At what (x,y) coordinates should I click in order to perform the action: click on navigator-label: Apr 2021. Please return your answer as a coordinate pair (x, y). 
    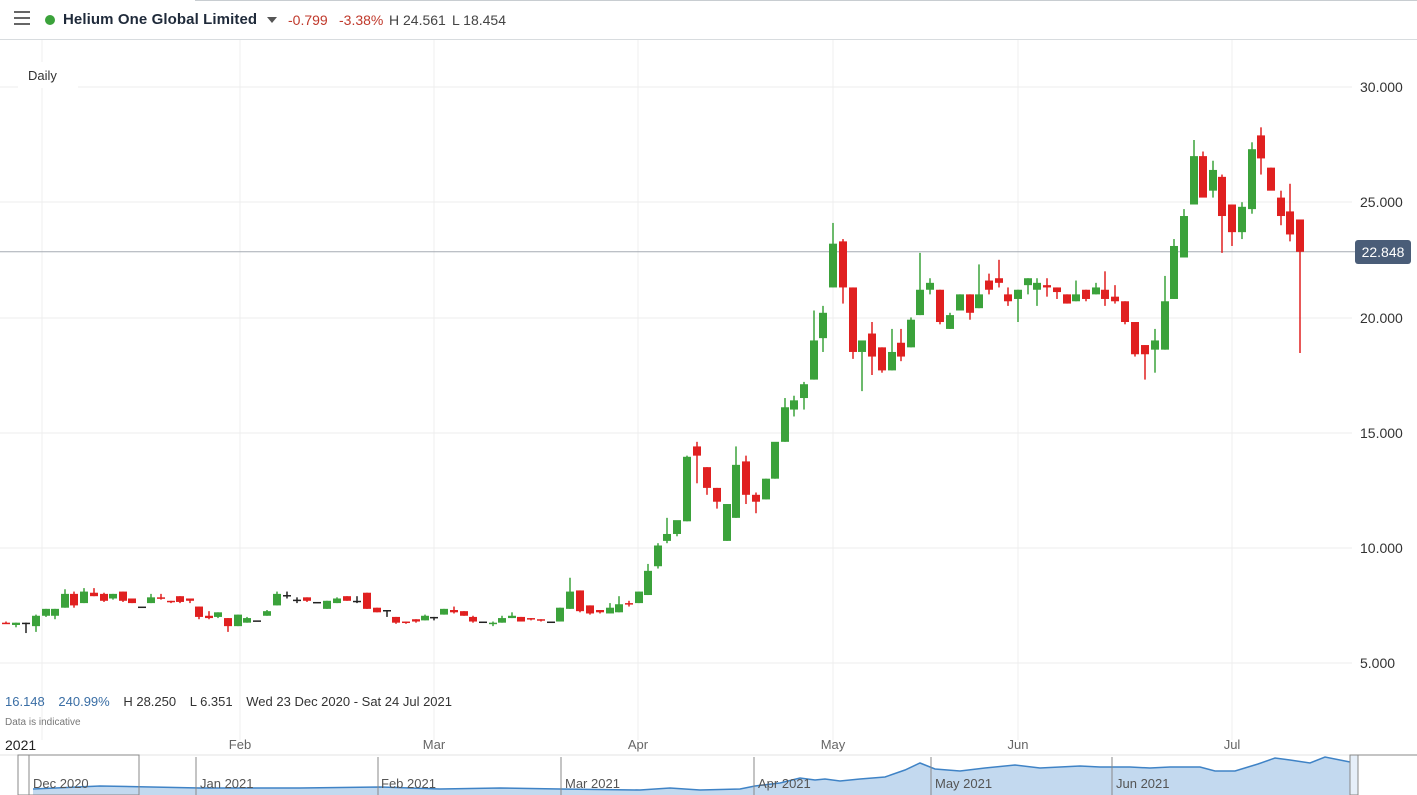
    Looking at the image, I should click on (784, 783).